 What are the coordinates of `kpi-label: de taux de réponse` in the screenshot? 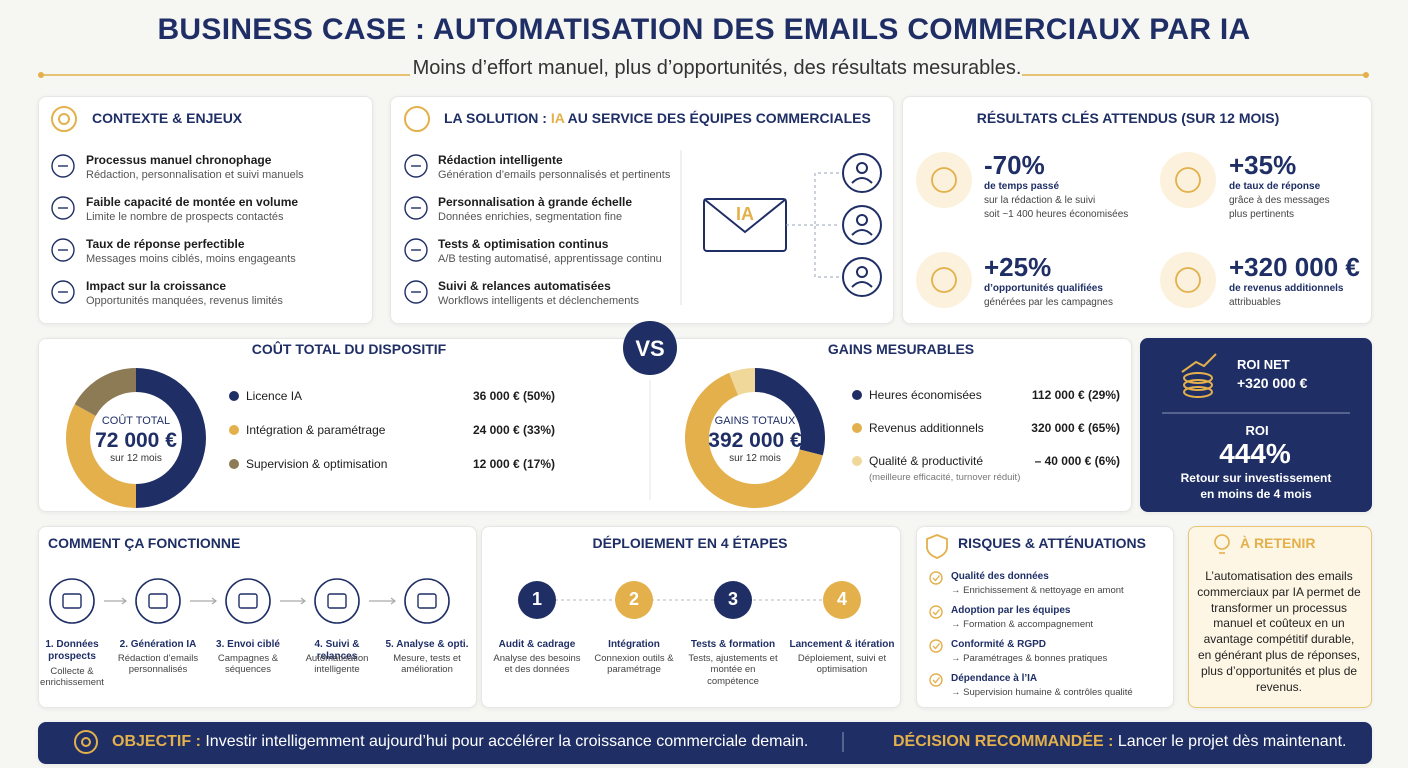 It's located at (1275, 186).